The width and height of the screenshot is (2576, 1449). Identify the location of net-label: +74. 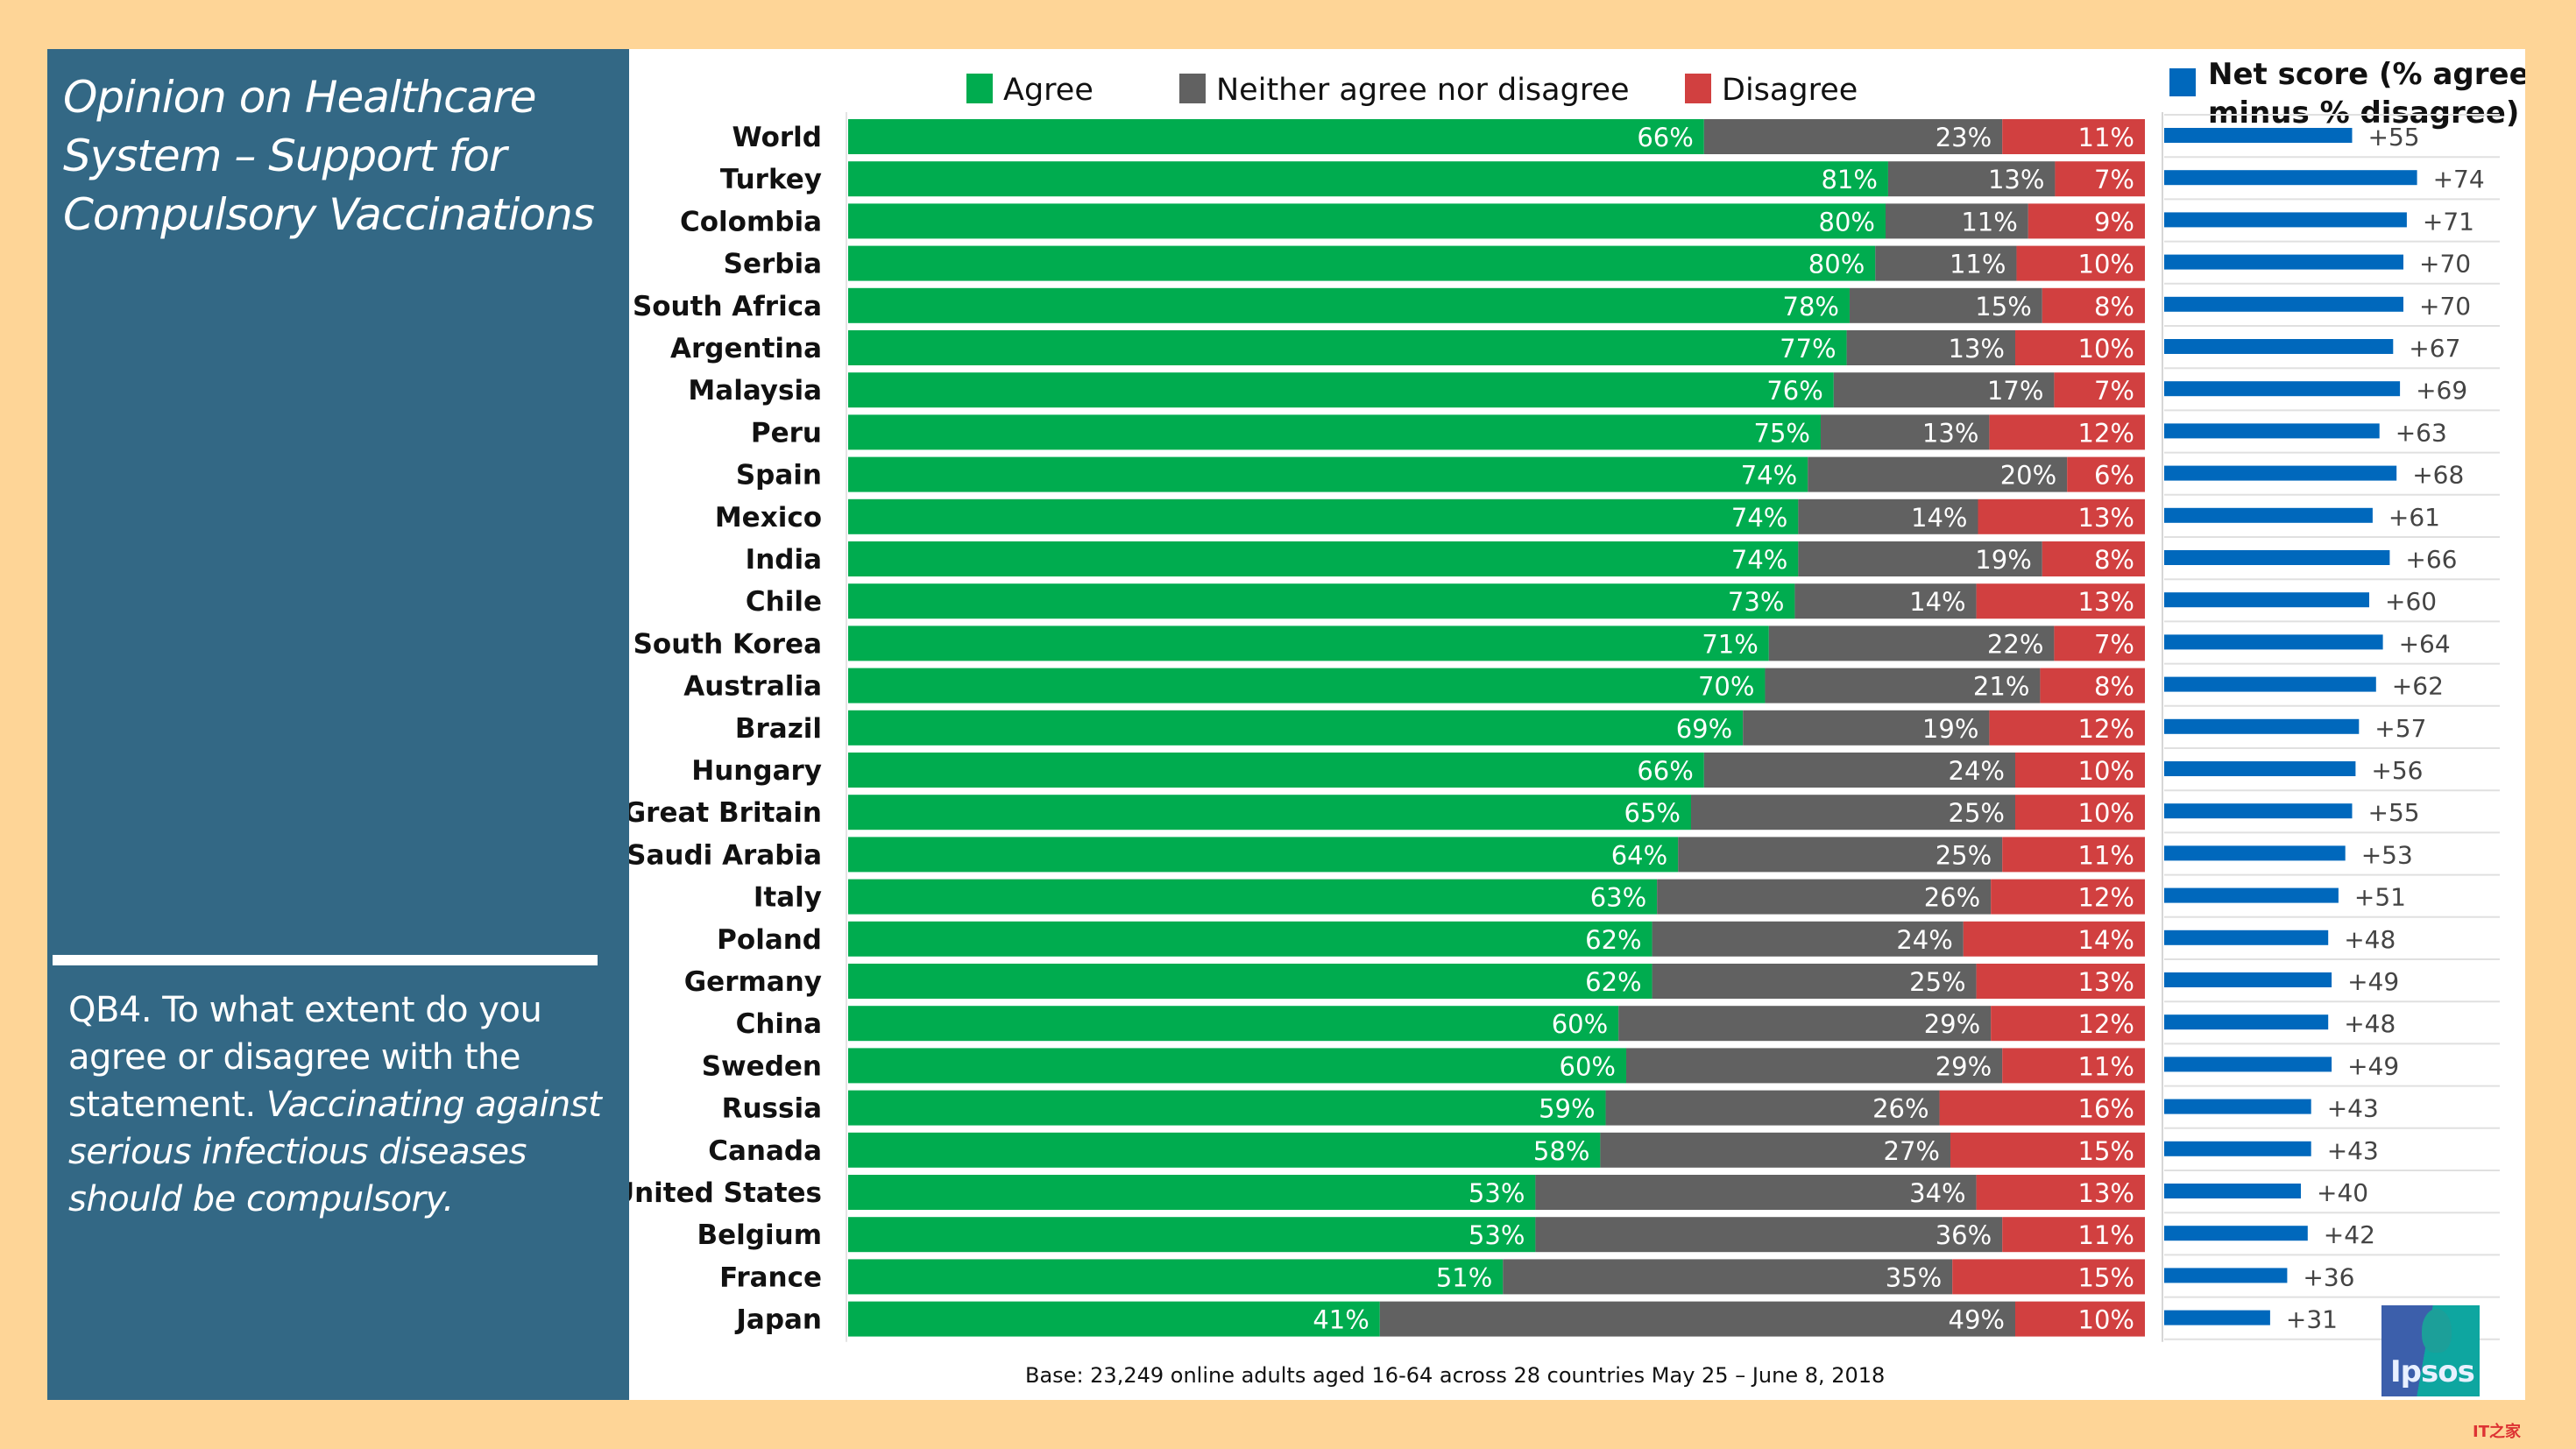
(2459, 179).